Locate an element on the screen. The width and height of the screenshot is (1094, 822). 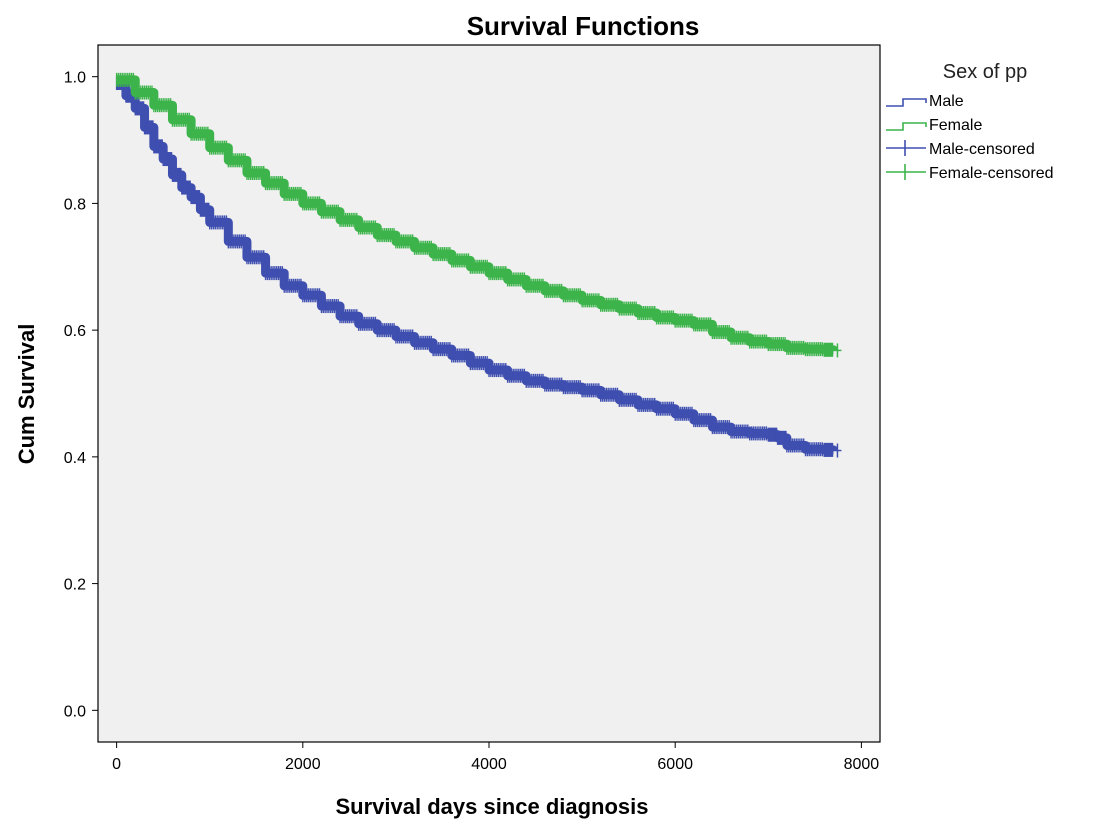
y-axis-label: Cum Survival is located at coordinates (26, 394).